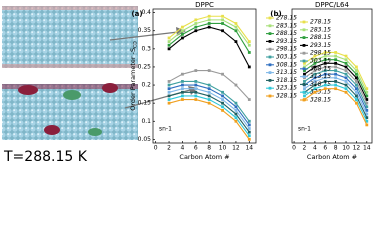  Describe the element at coordinates (209, 148) in the screenshot. I see `x-tick-label: 8` at that location.